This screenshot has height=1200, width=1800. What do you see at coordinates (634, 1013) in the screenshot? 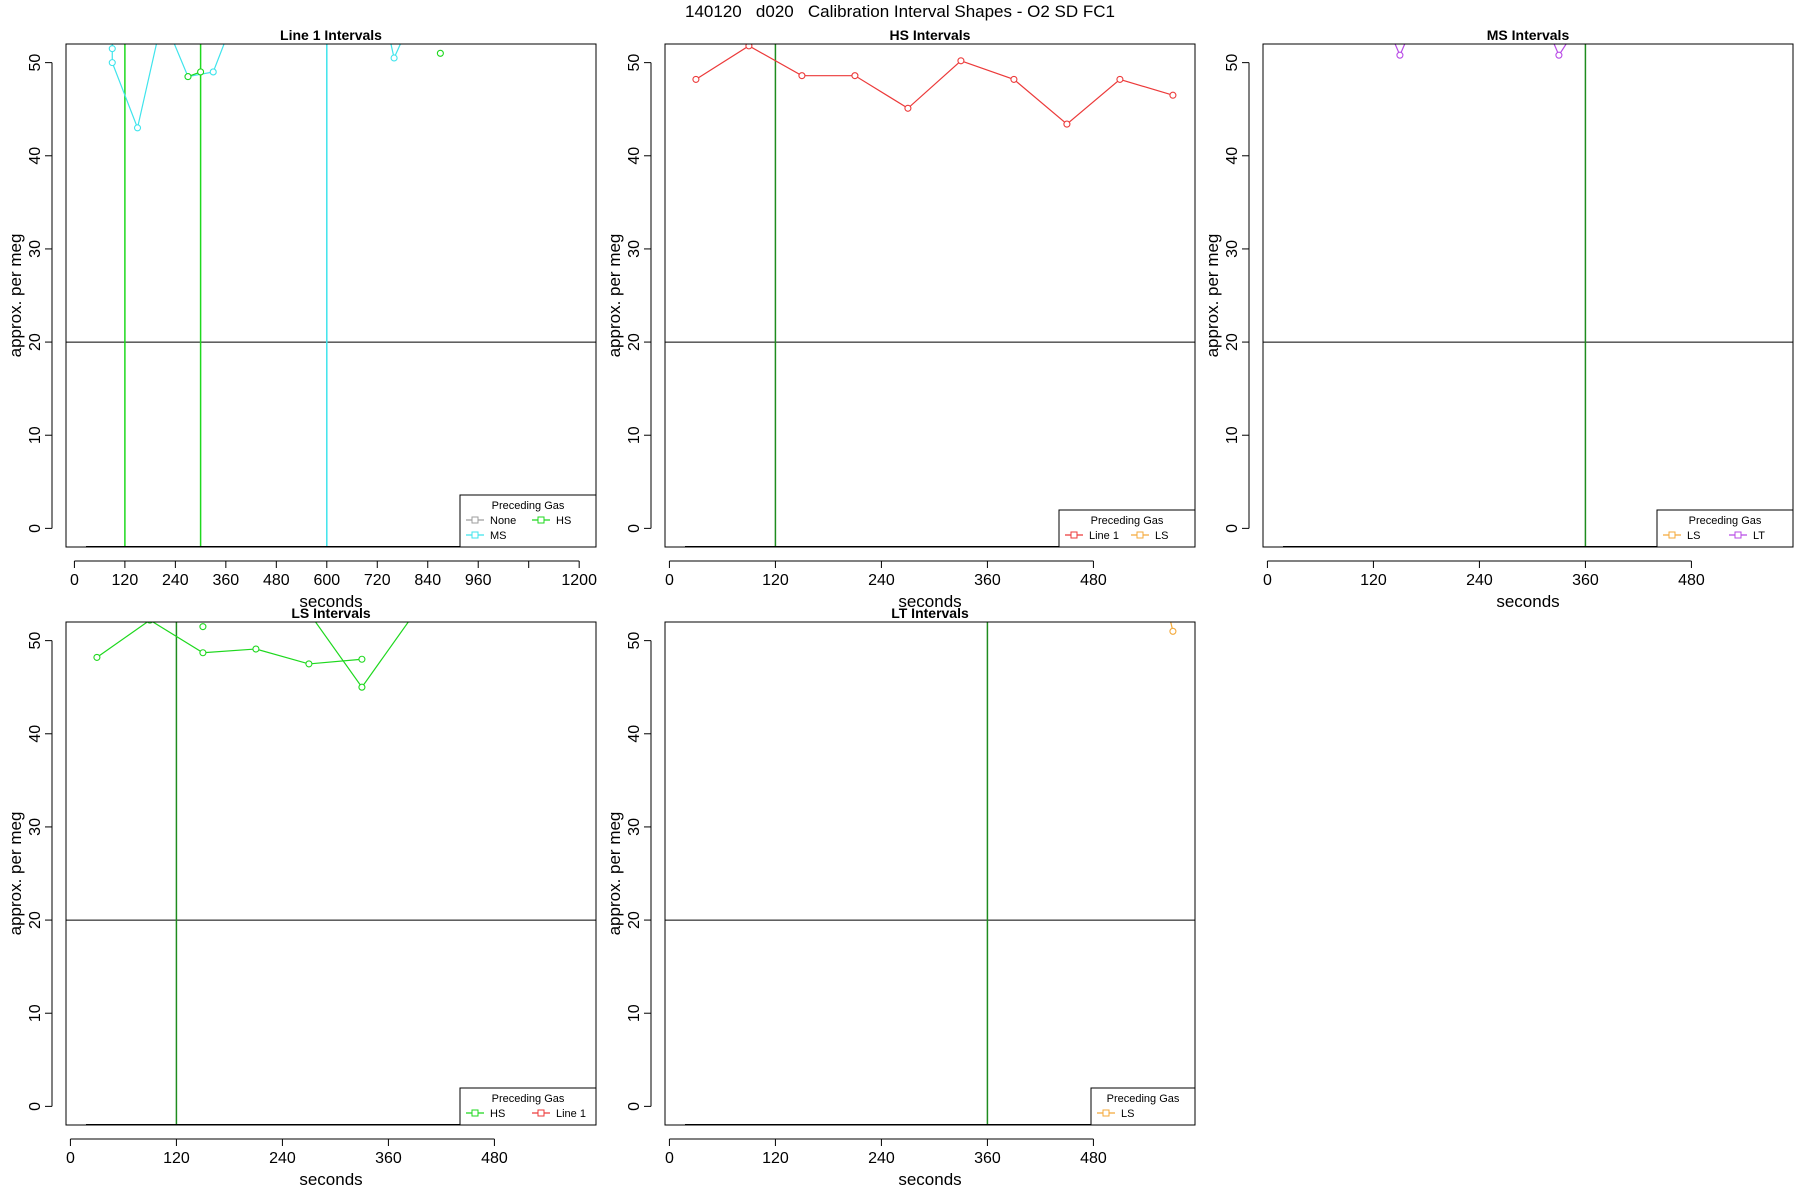
I see `y-tick-label: 10` at bounding box center [634, 1013].